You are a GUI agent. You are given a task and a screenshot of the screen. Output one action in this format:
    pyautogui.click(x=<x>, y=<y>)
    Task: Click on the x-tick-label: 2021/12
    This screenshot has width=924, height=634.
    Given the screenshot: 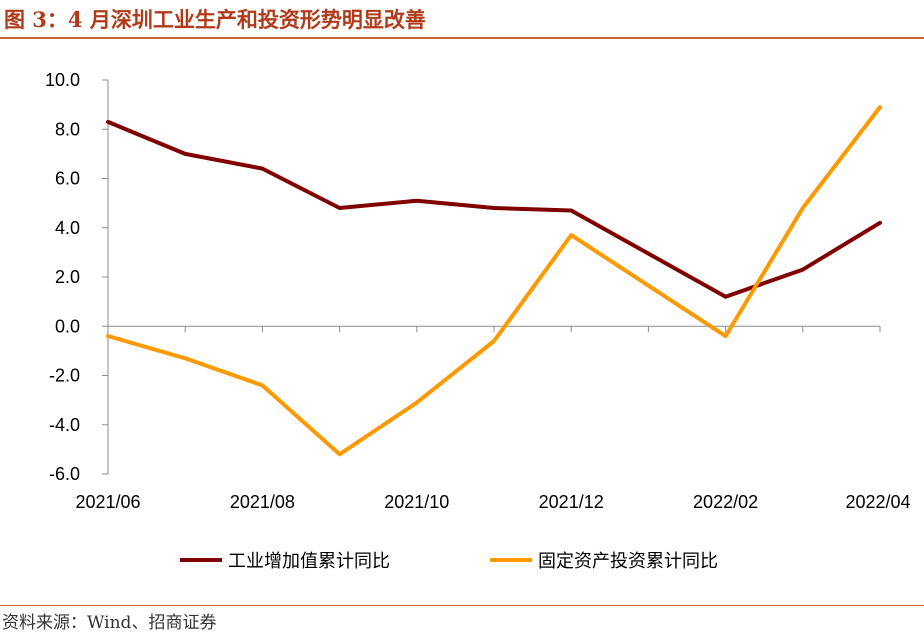 What is the action you would take?
    pyautogui.click(x=571, y=502)
    